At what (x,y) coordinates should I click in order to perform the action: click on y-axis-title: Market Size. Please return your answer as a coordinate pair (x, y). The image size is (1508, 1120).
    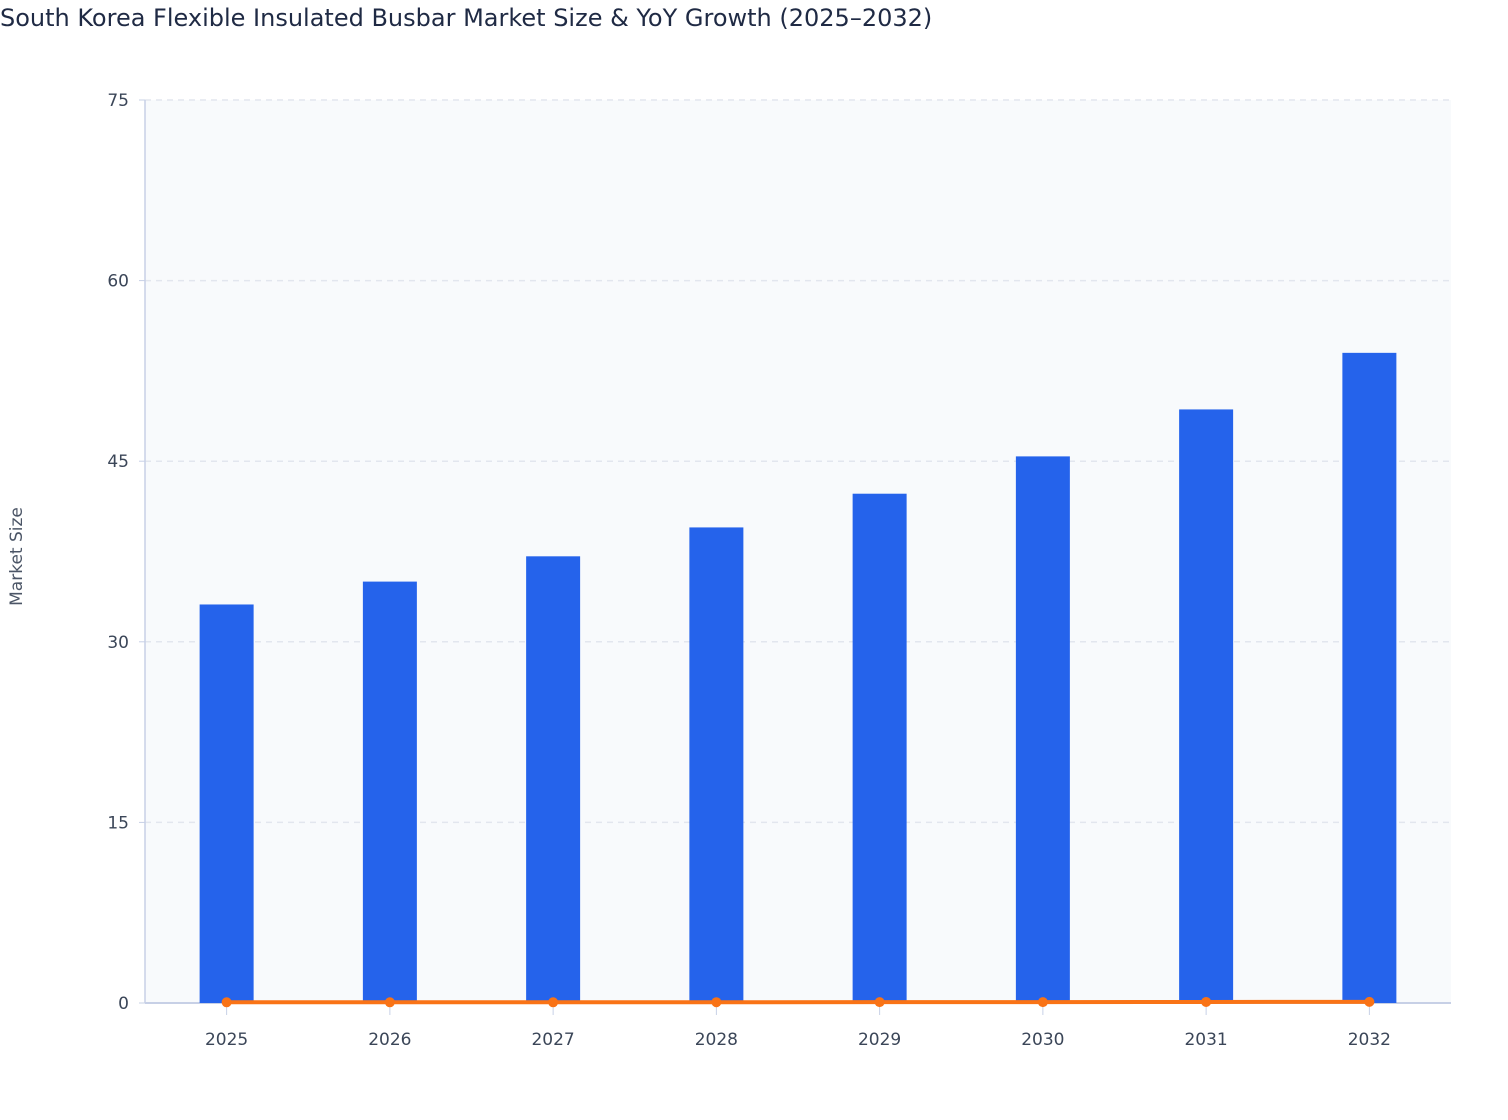
    Looking at the image, I should click on (17, 556).